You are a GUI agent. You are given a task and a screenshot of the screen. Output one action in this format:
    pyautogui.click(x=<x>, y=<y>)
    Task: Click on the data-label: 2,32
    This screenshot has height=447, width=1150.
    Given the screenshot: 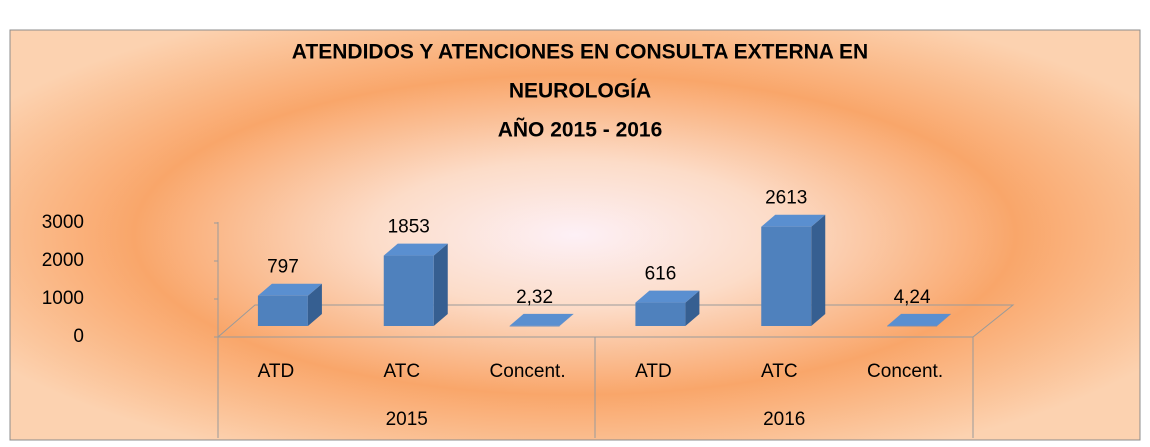 What is the action you would take?
    pyautogui.click(x=534, y=297)
    